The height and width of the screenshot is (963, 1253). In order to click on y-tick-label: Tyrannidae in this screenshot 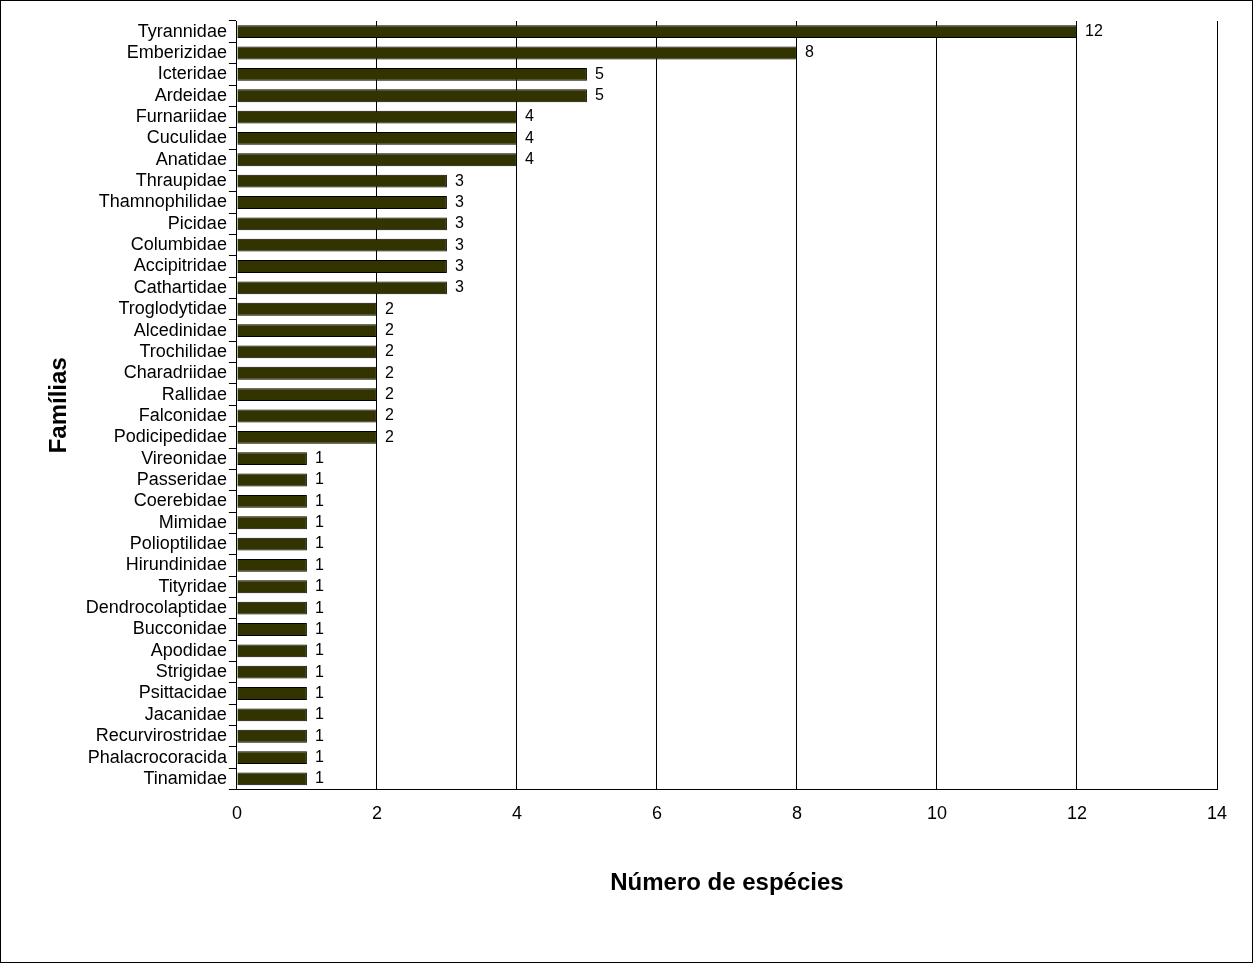, I will do `click(182, 30)`.